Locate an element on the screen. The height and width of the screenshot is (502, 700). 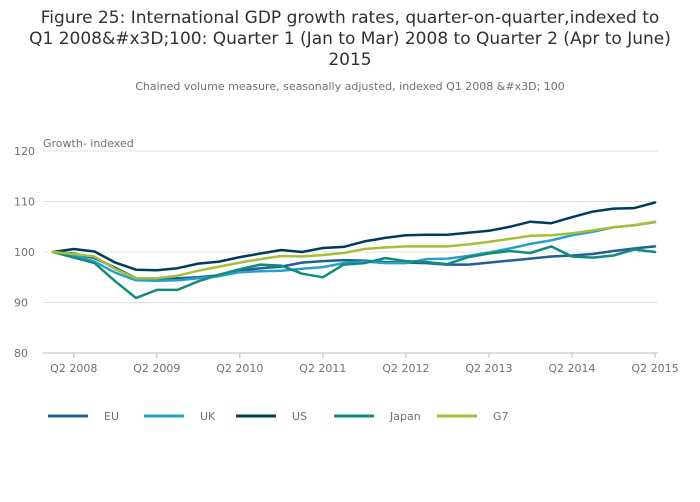
legend-item-us: US is located at coordinates (271, 416).